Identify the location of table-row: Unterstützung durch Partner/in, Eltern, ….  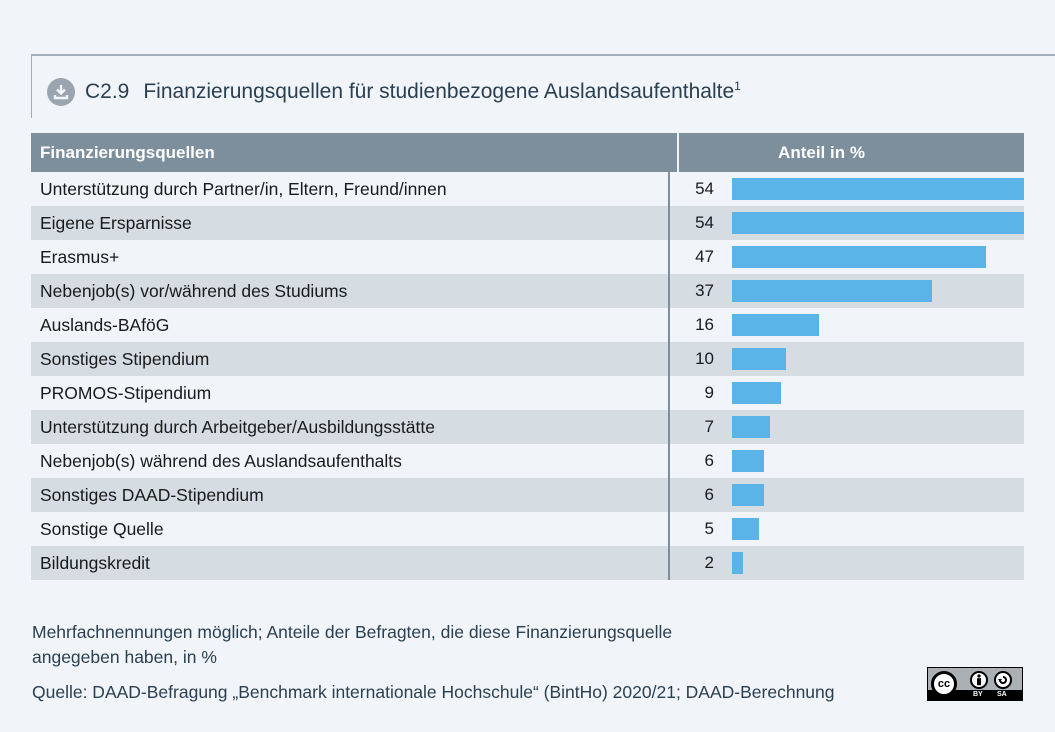
(527, 189).